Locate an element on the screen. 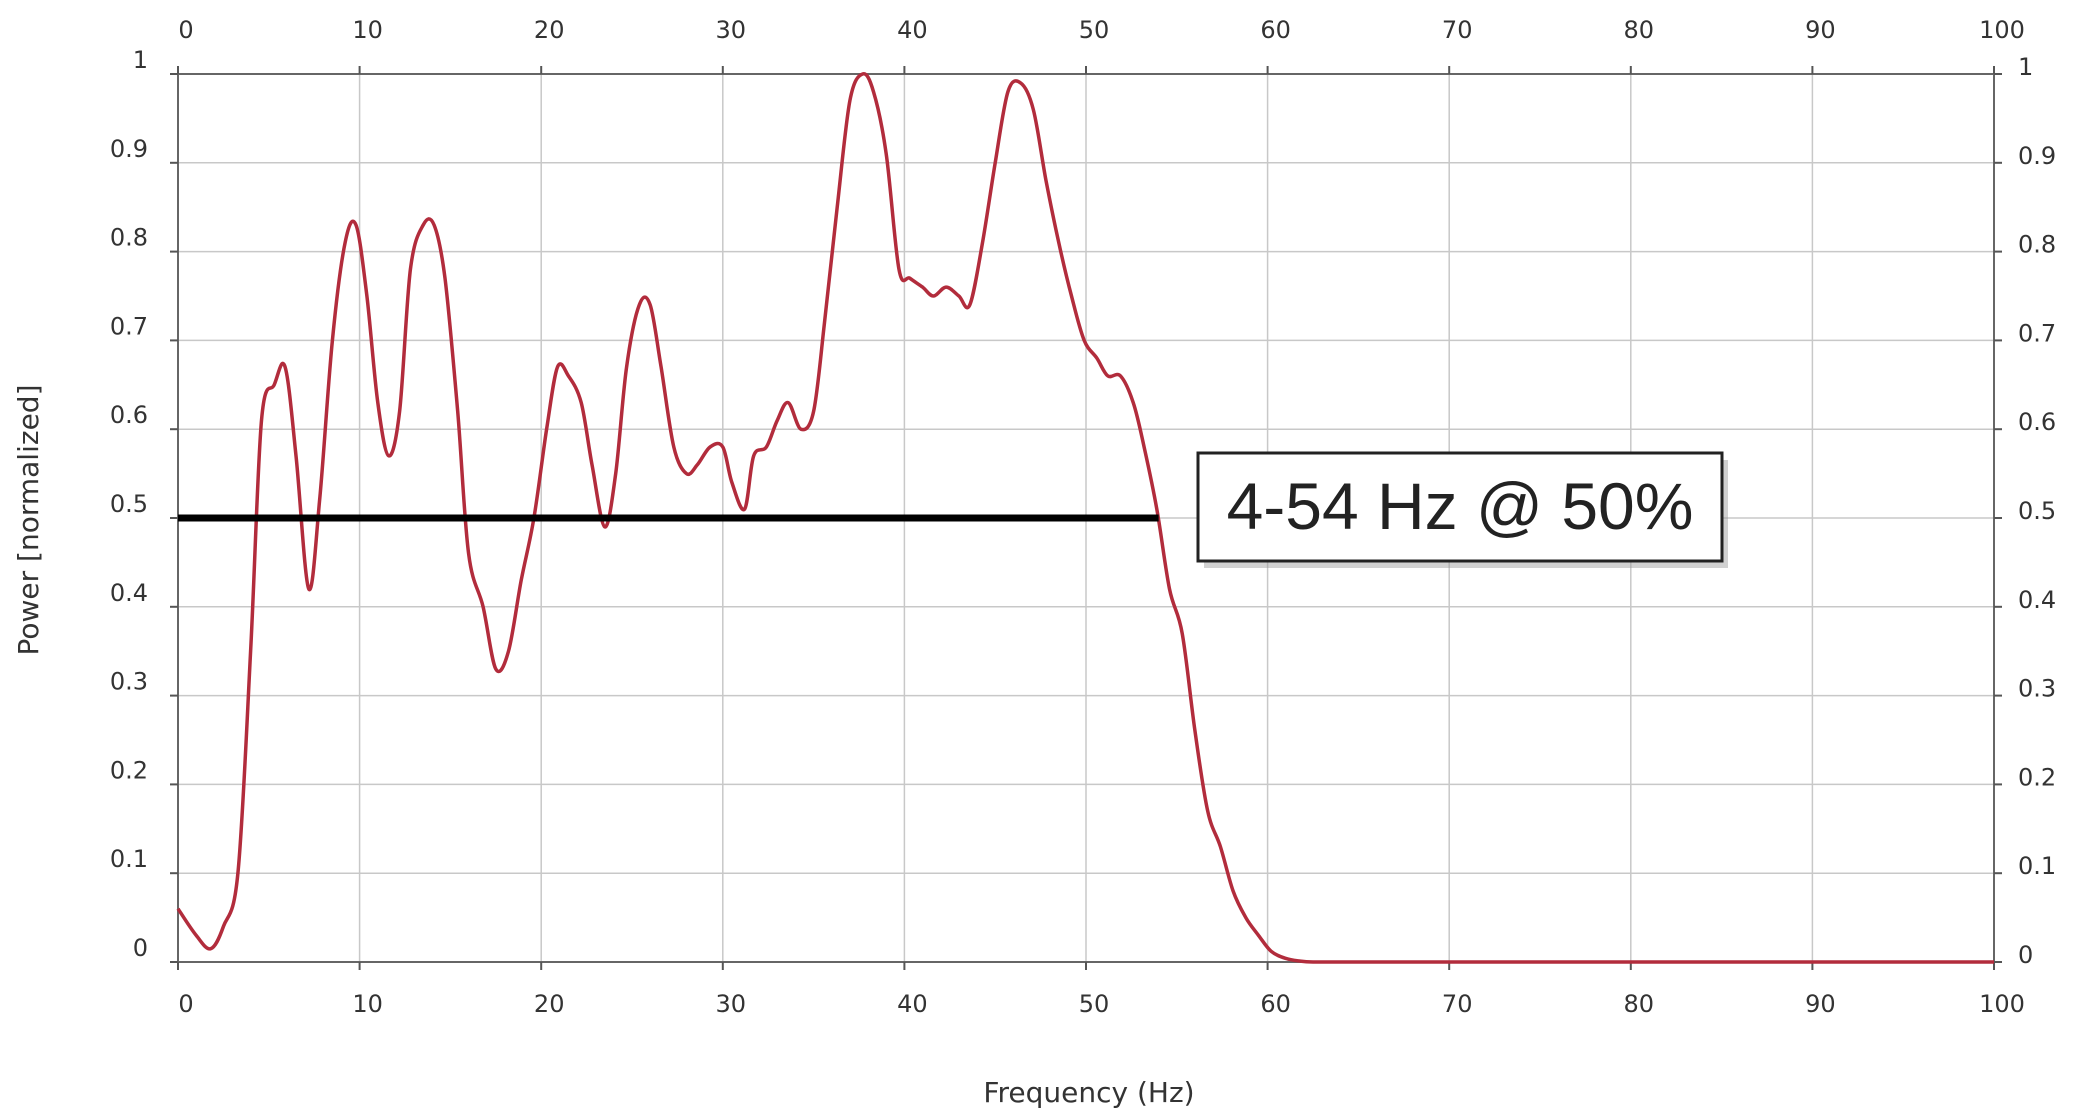 The height and width of the screenshot is (1119, 2091). x-tick-label-top: 0 is located at coordinates (185, 30).